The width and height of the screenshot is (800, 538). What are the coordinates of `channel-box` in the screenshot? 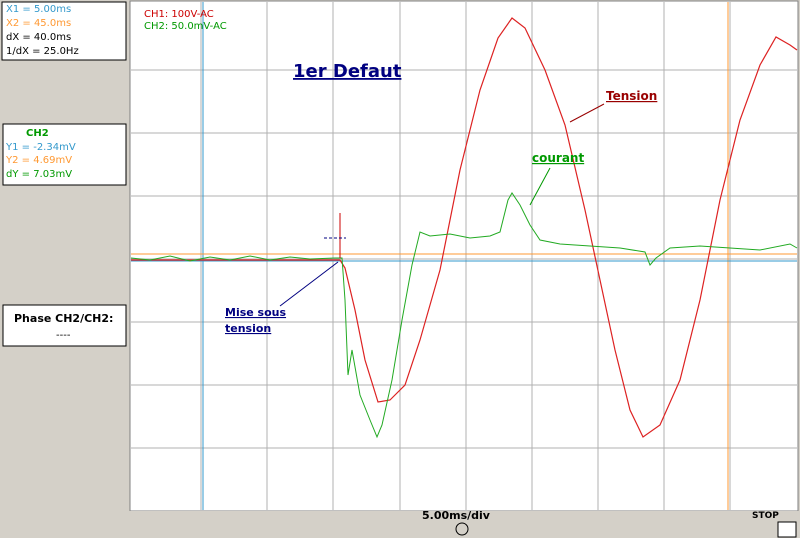 It's located at (64, 154).